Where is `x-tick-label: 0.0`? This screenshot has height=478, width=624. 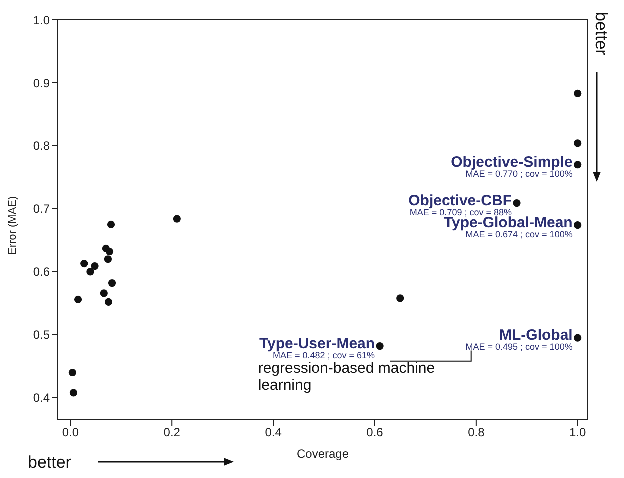
x-tick-label: 0.0 is located at coordinates (71, 433).